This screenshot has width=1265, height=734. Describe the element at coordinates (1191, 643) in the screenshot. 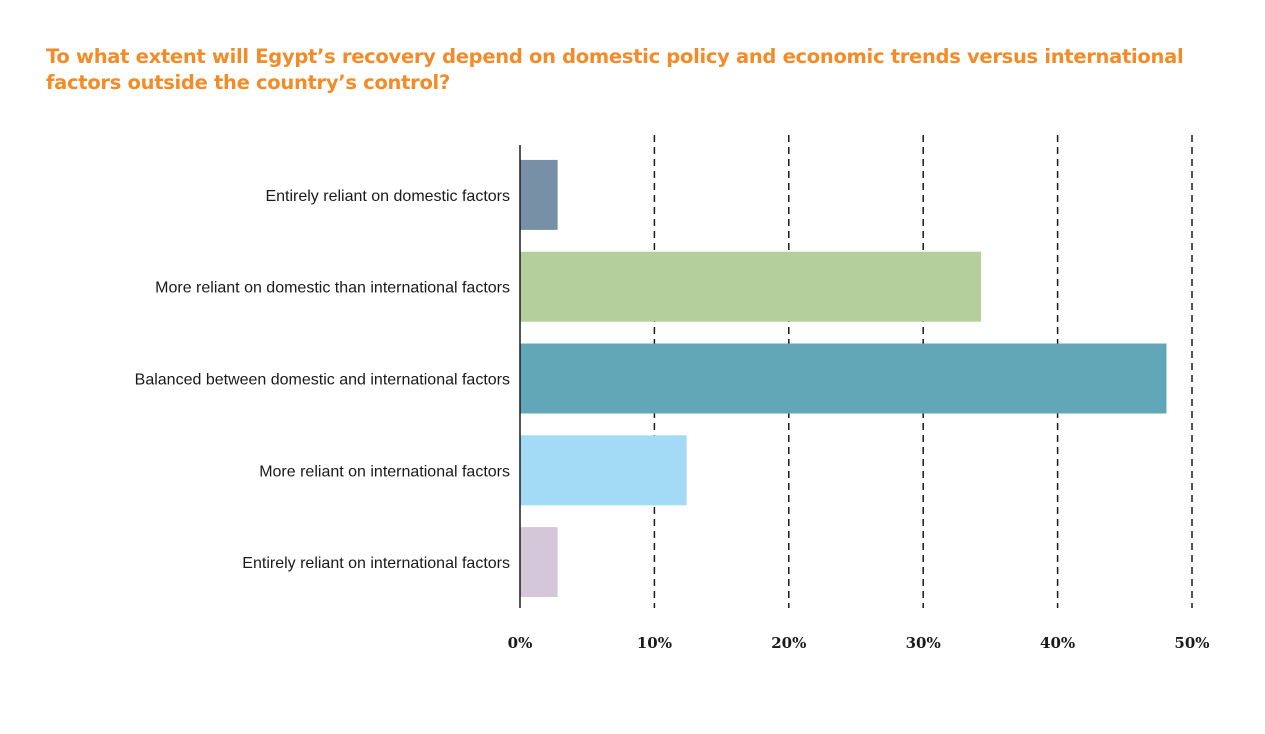

I see `x-tick-label: 50%` at that location.